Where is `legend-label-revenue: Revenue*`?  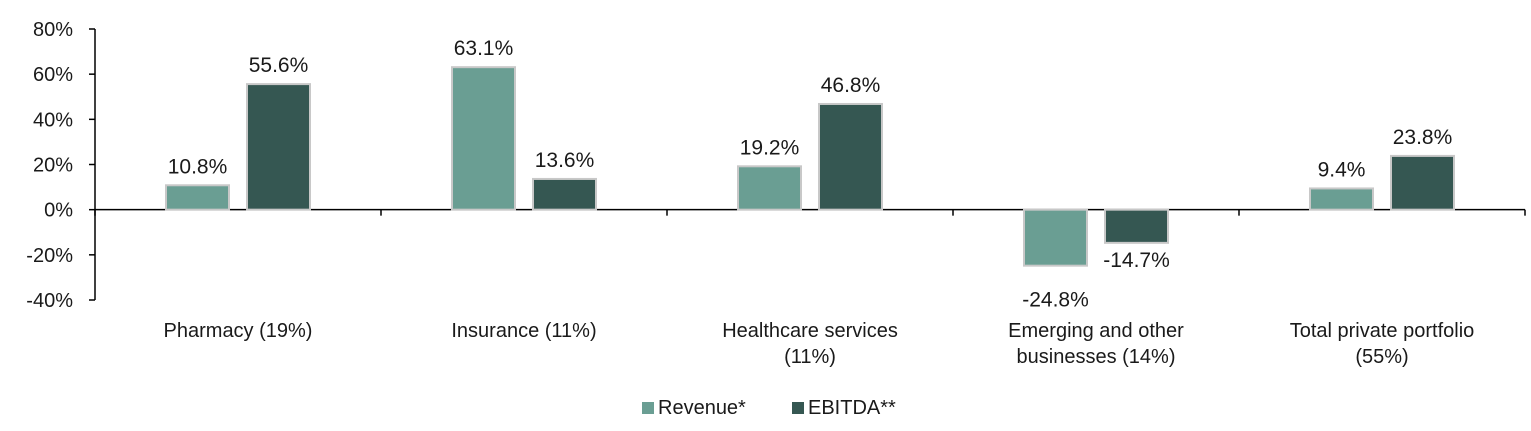
legend-label-revenue: Revenue* is located at coordinates (702, 408).